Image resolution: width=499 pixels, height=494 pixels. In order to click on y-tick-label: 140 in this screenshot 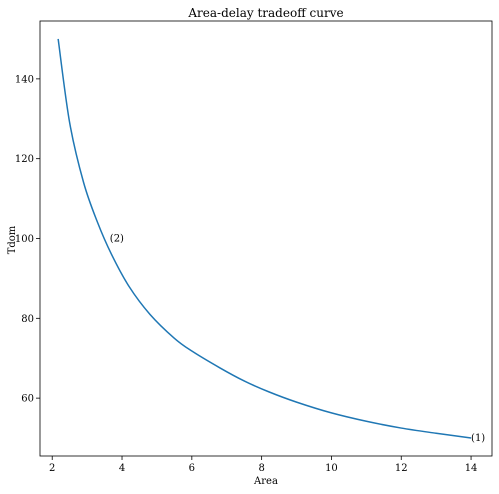, I will do `click(24, 79)`.